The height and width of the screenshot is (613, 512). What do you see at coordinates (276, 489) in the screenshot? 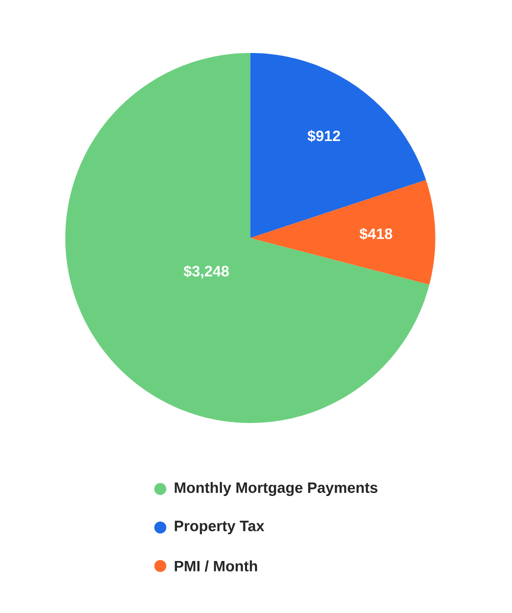
I see `legend-label: Monthly Mortgage Payments` at bounding box center [276, 489].